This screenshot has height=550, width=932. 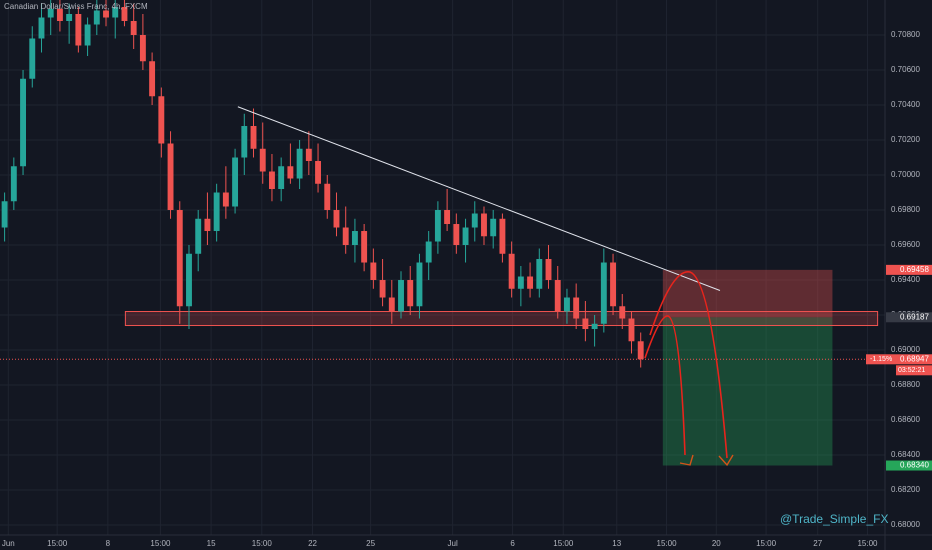 What do you see at coordinates (834, 519) in the screenshot?
I see `watermark: @Trade_Simple_FX` at bounding box center [834, 519].